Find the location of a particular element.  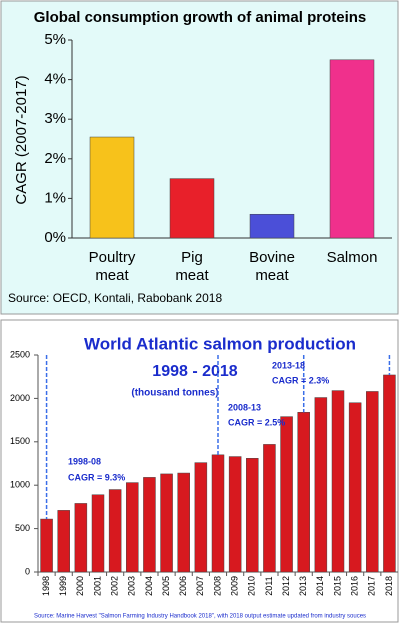

y-tick-label: 0 is located at coordinates (27, 571).